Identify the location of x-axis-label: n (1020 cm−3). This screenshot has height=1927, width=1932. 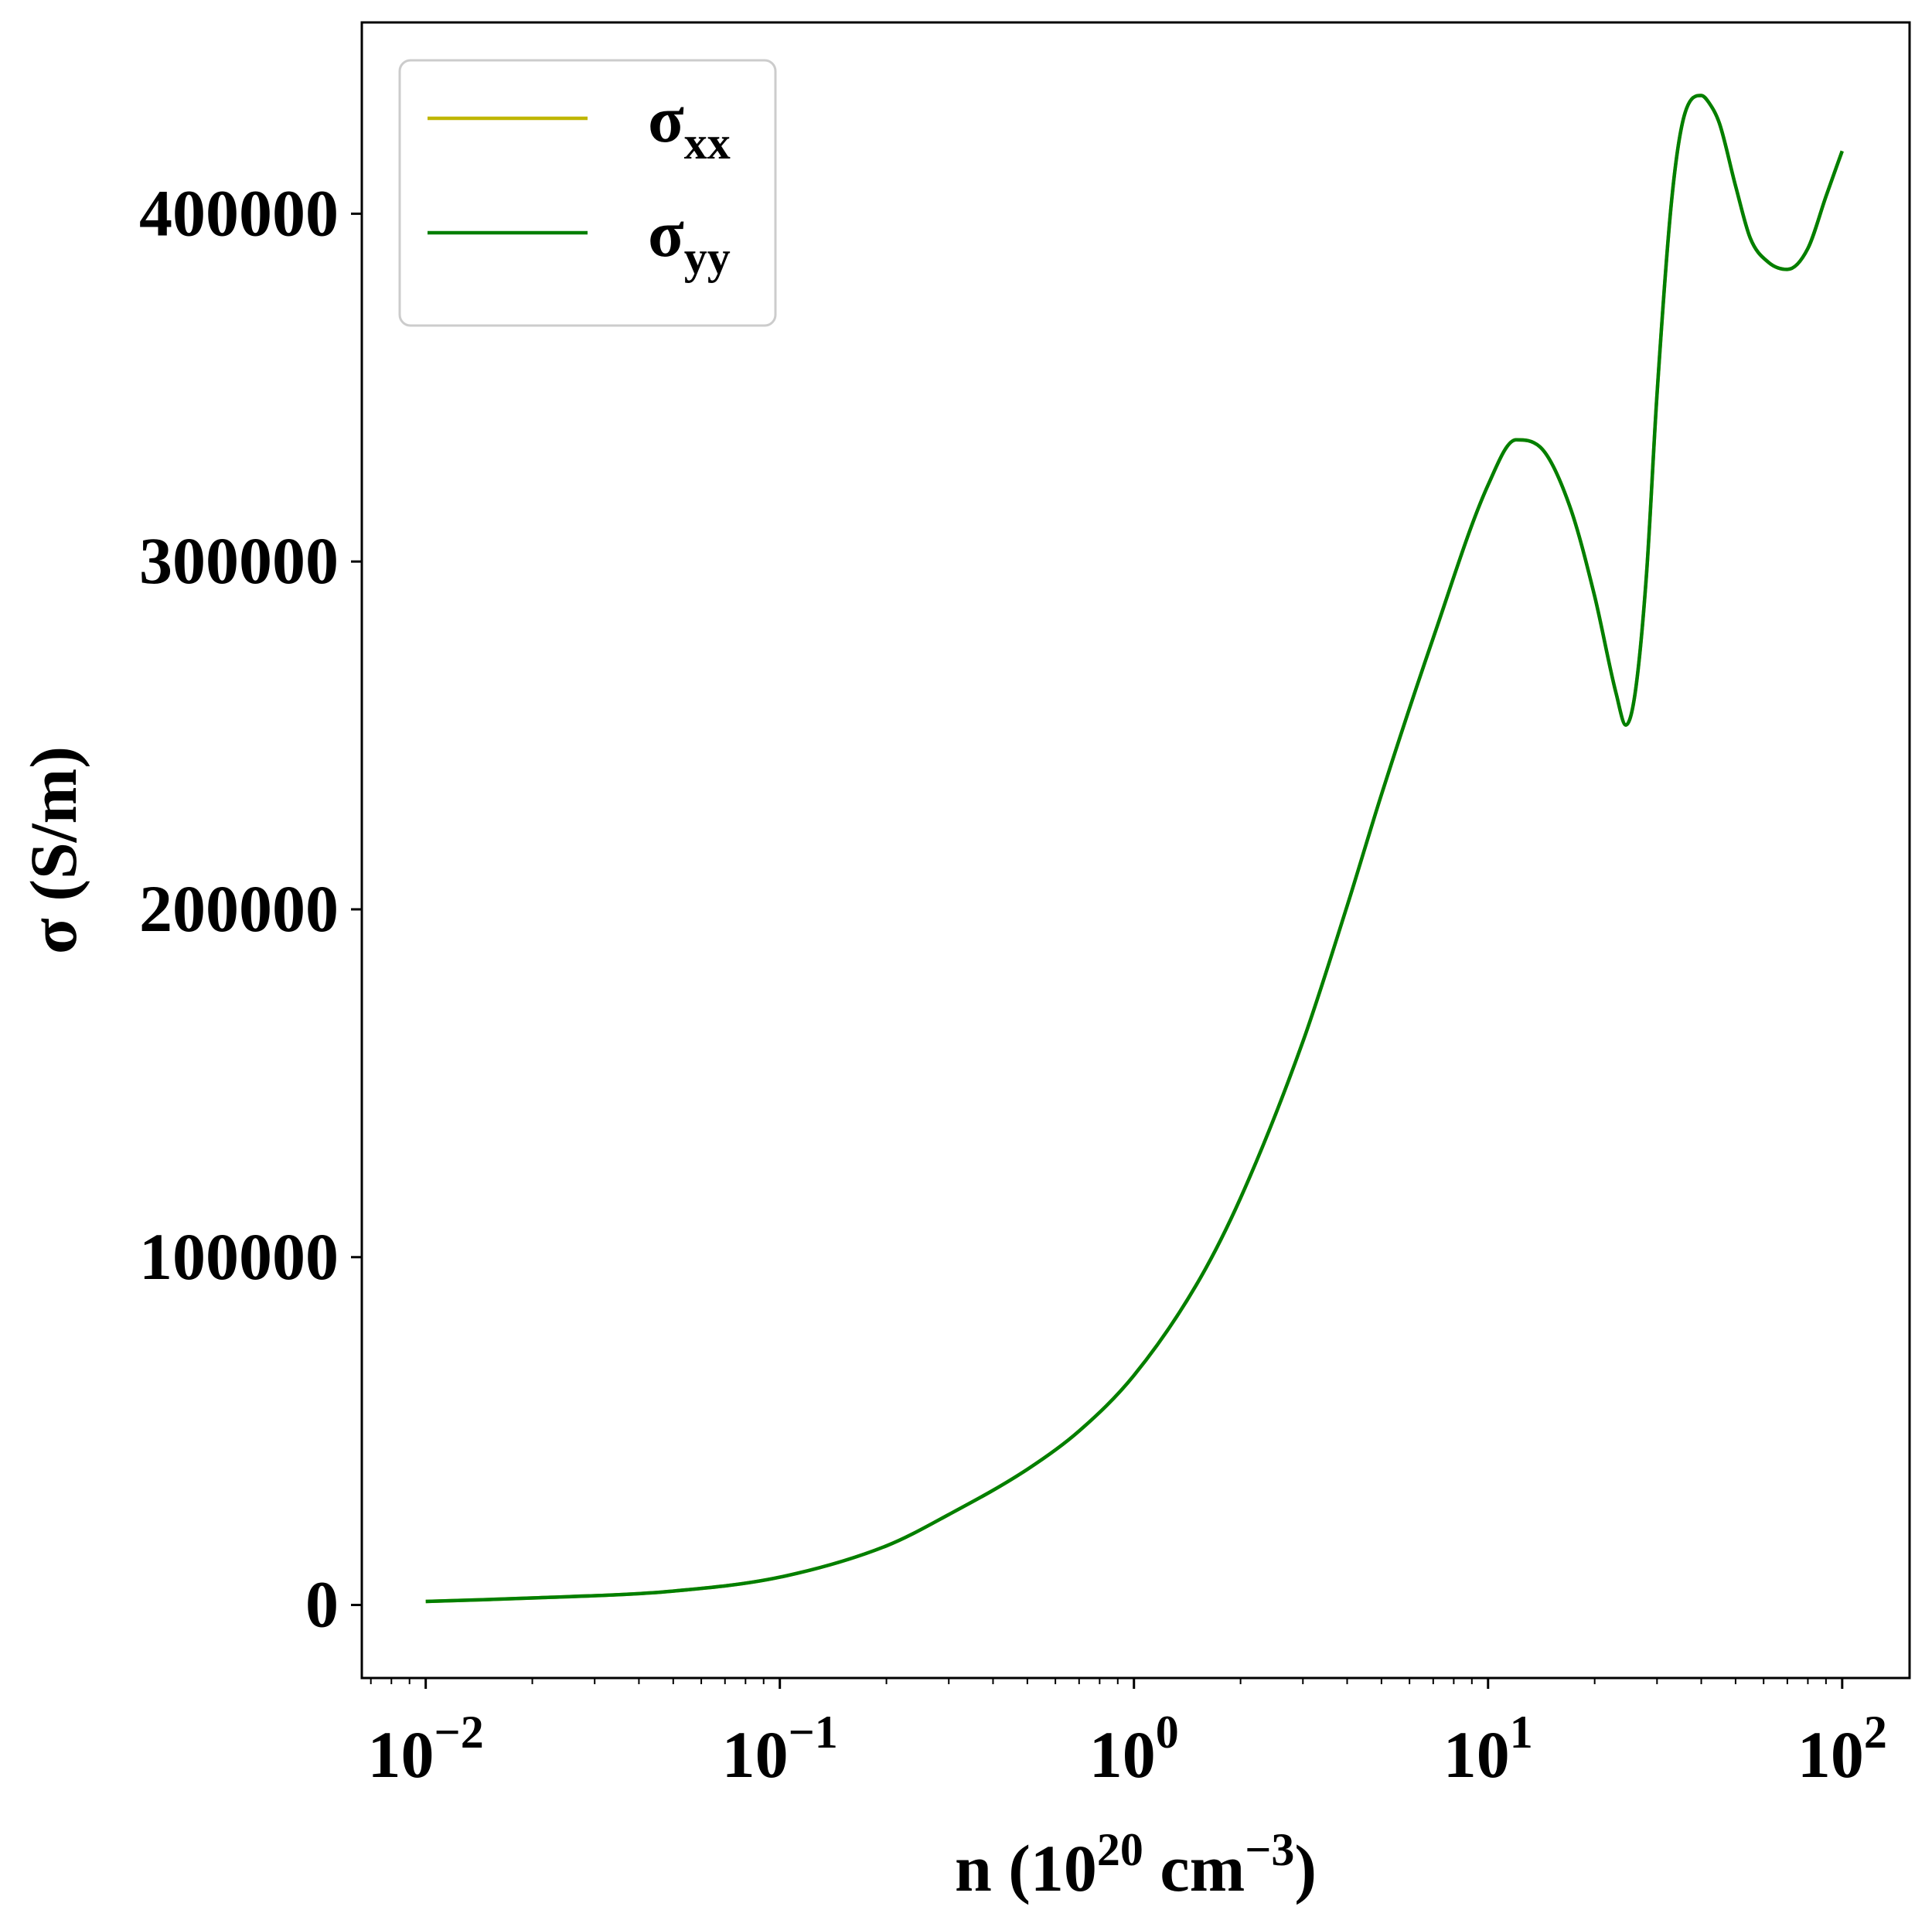
(1136, 1864).